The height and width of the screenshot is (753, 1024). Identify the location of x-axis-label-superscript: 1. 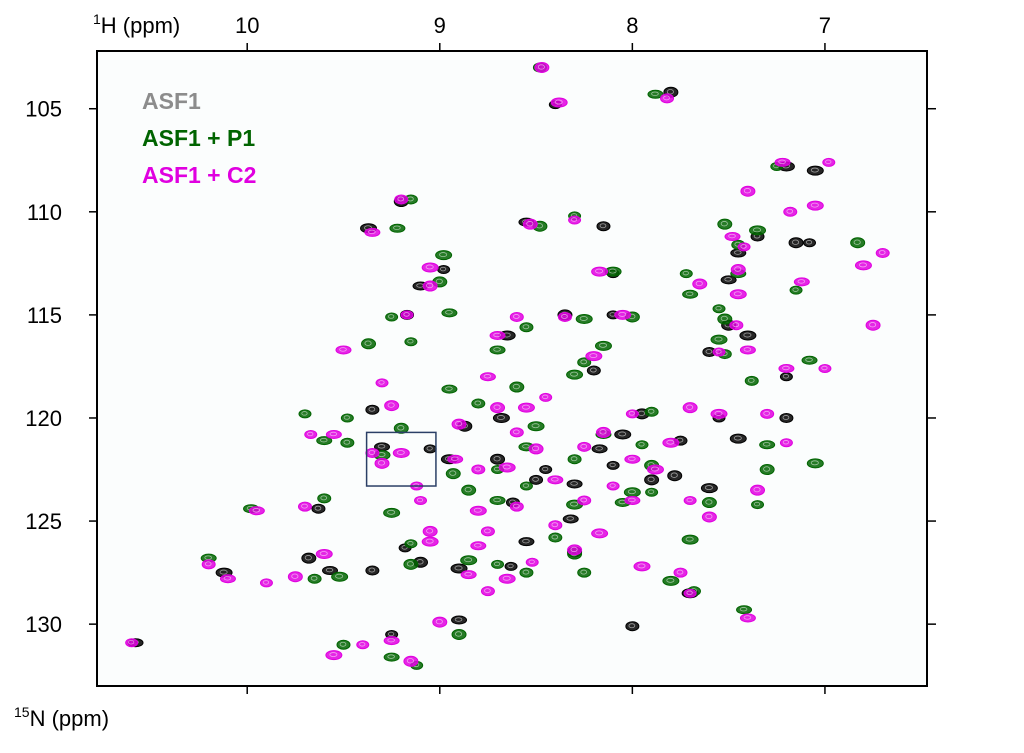
(97, 19).